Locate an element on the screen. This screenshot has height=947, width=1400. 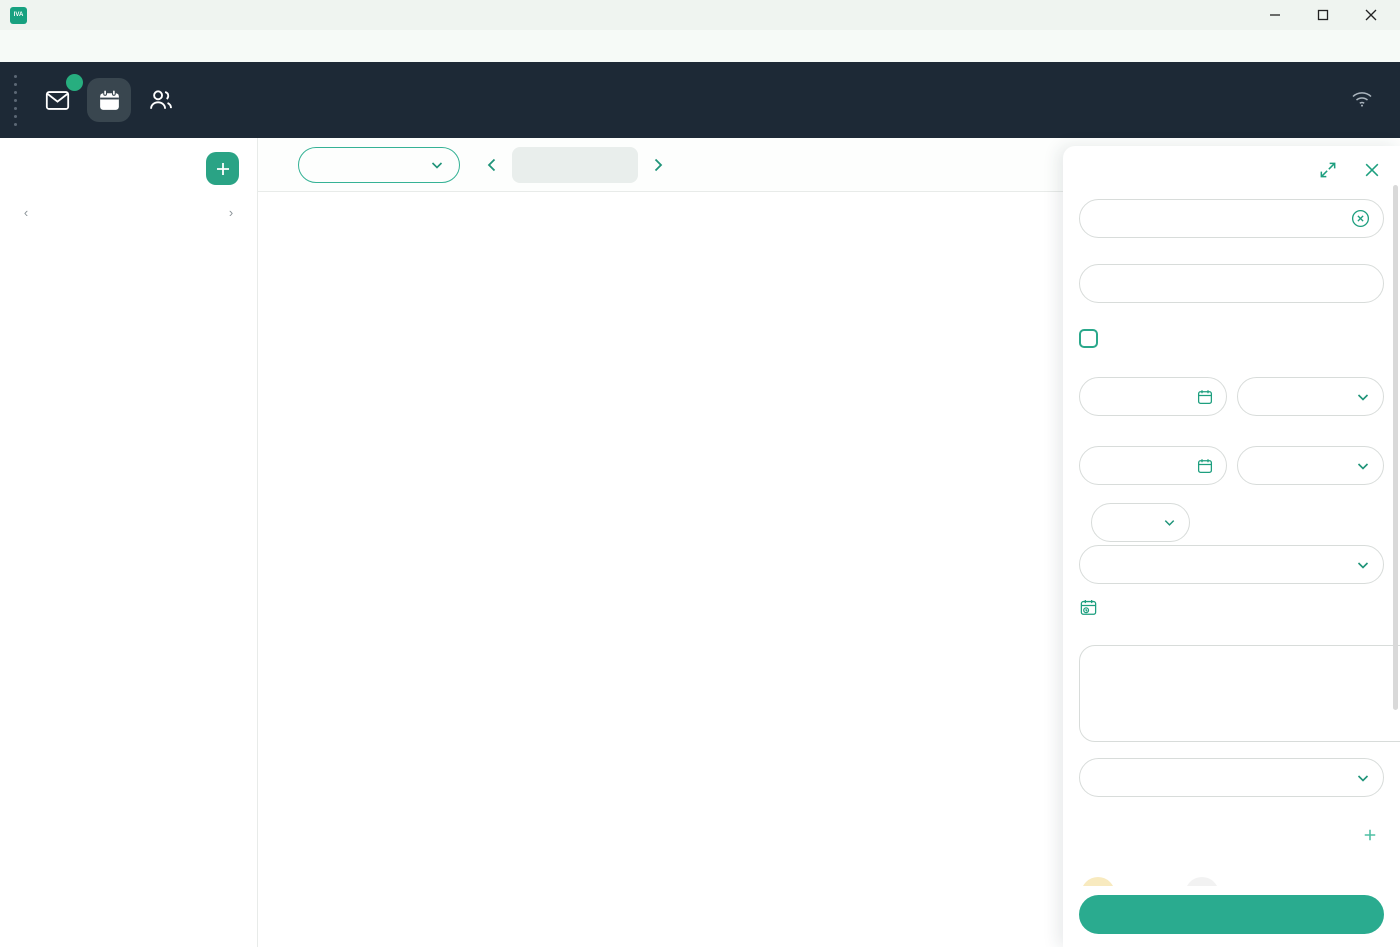
mini-next-month-button: › is located at coordinates (231, 212).